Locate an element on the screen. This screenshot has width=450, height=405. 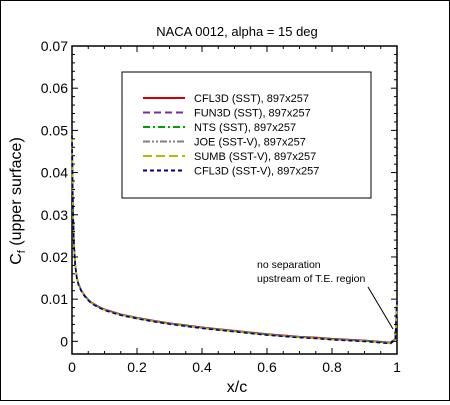
legend-entry-label: FUN3D (SST), 897x257 is located at coordinates (252, 114).